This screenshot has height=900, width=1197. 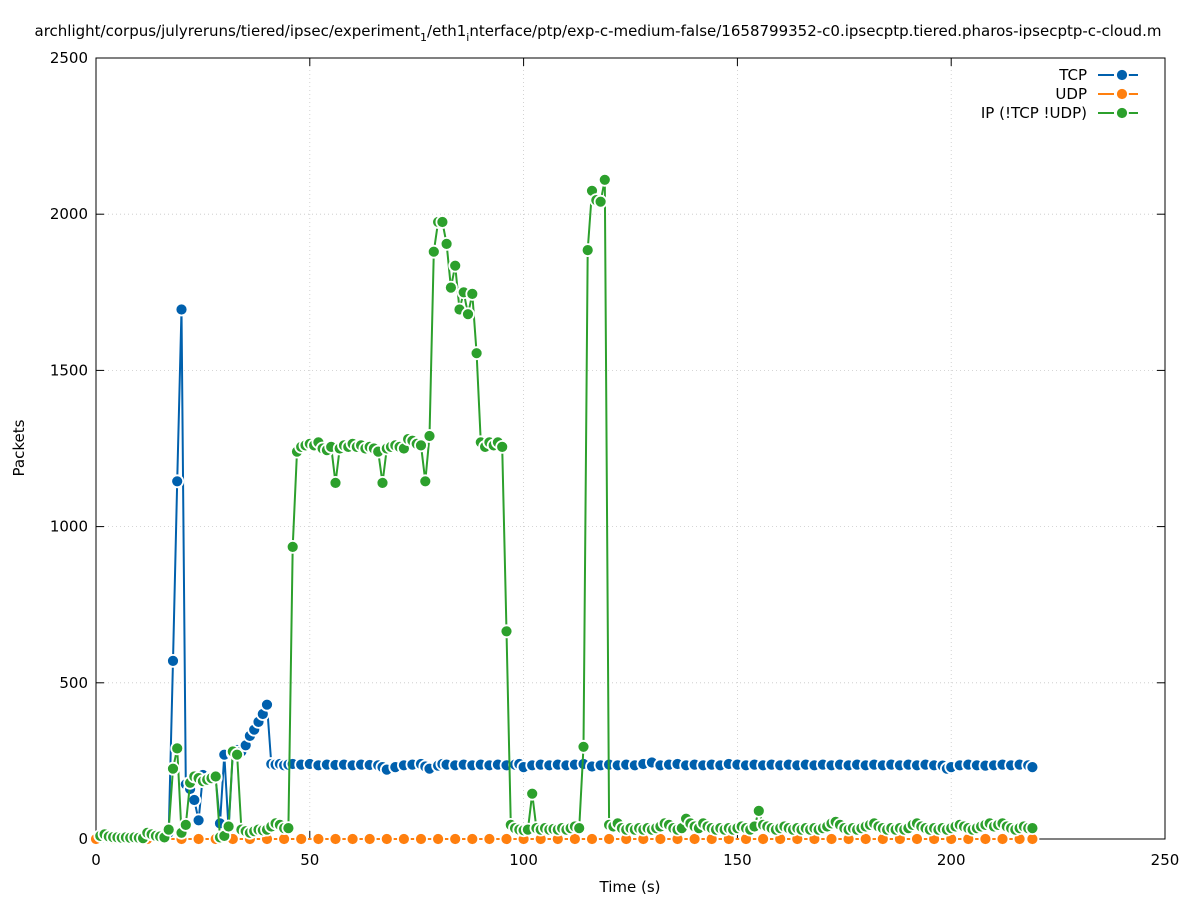 What do you see at coordinates (69, 370) in the screenshot?
I see `y-tick-label: 1500` at bounding box center [69, 370].